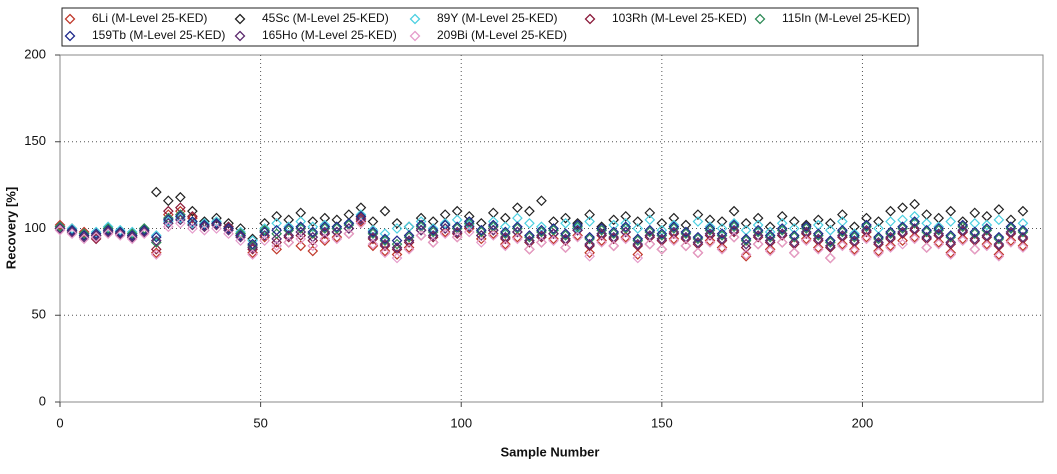 The height and width of the screenshot is (474, 1057). What do you see at coordinates (502, 35) in the screenshot?
I see `legend-label: 209Bi (M-Level 25-KED)` at bounding box center [502, 35].